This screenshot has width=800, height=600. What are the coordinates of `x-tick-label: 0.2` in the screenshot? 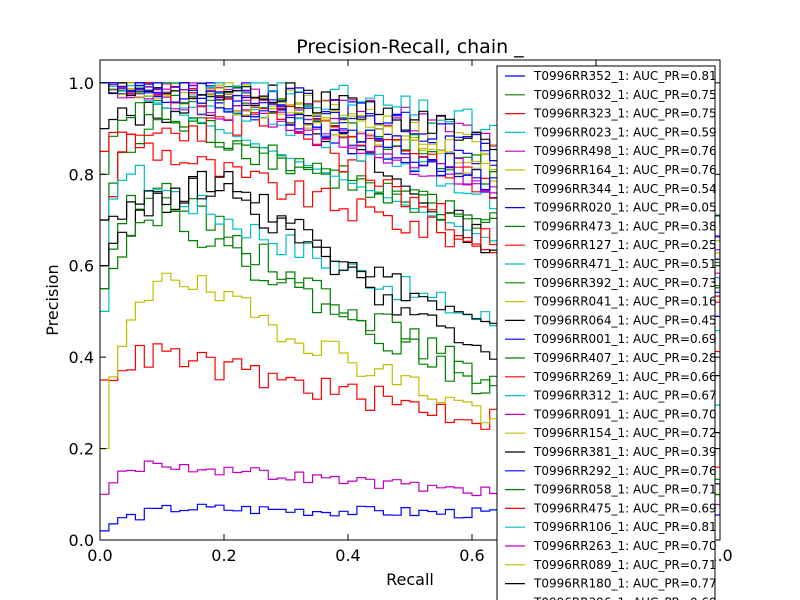 It's located at (223, 555).